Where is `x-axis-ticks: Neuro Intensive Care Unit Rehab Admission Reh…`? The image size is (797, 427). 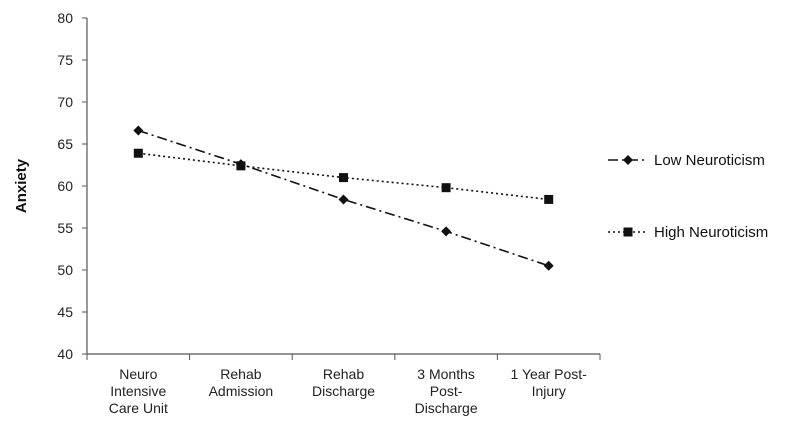 x-axis-ticks: Neuro Intensive Care Unit Rehab Admission Reh… is located at coordinates (343, 385).